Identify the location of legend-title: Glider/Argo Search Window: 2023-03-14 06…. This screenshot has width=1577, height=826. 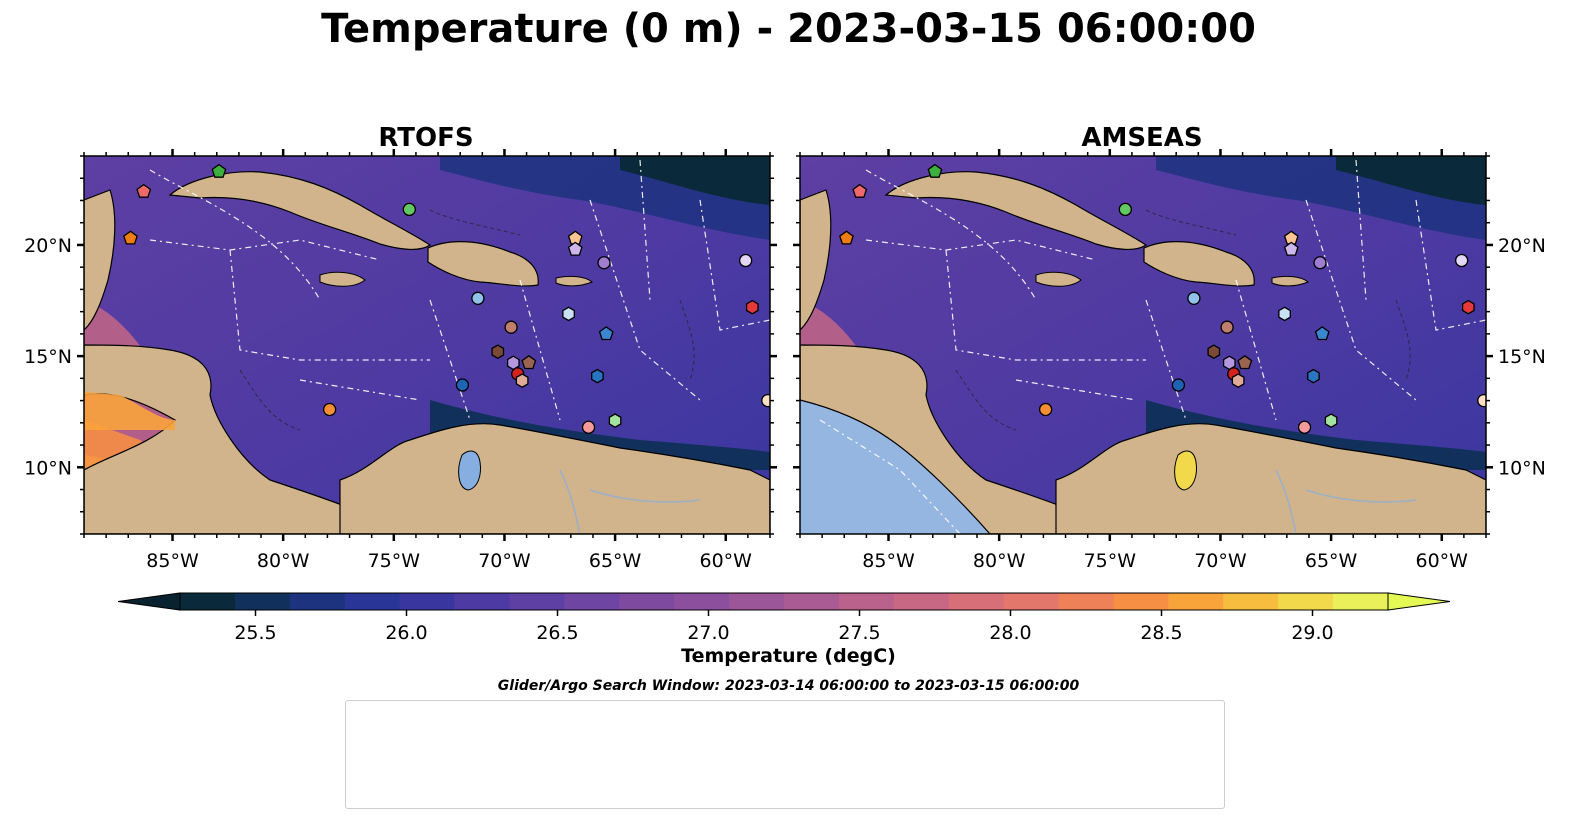
(788, 686).